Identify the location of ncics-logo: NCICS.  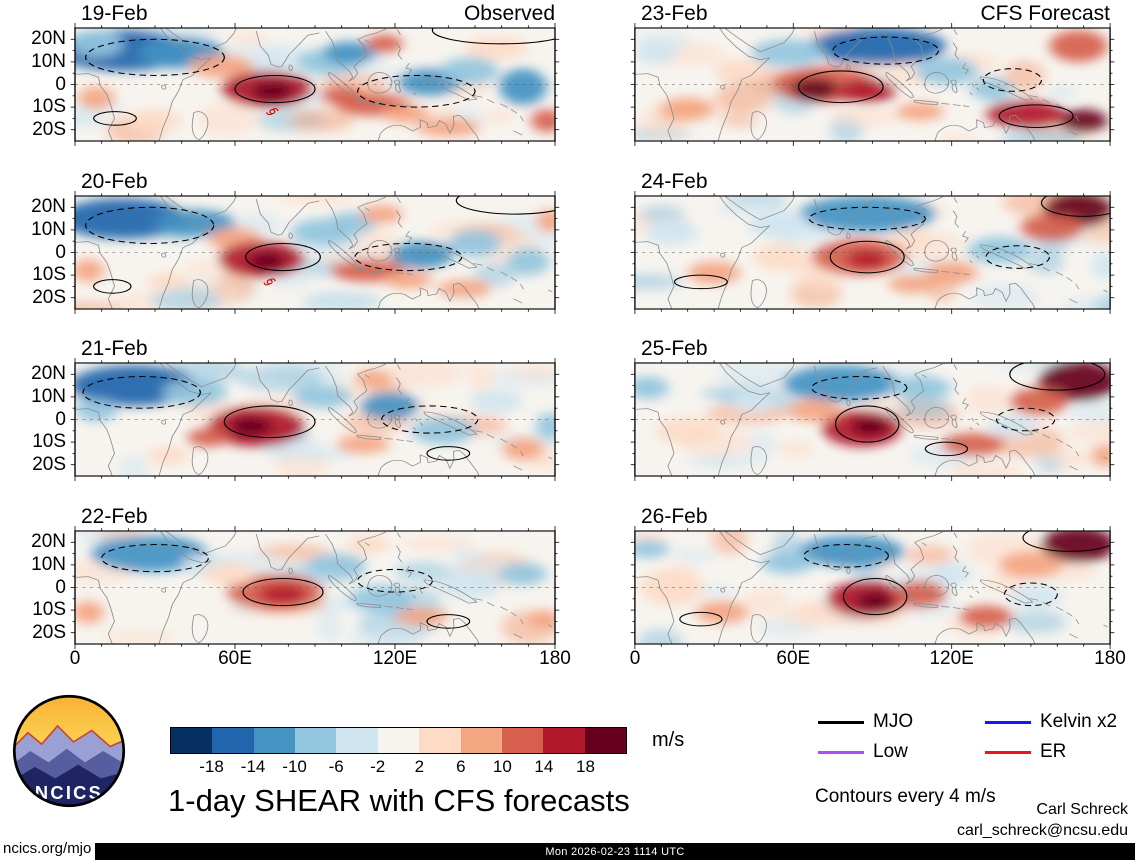
(69, 751).